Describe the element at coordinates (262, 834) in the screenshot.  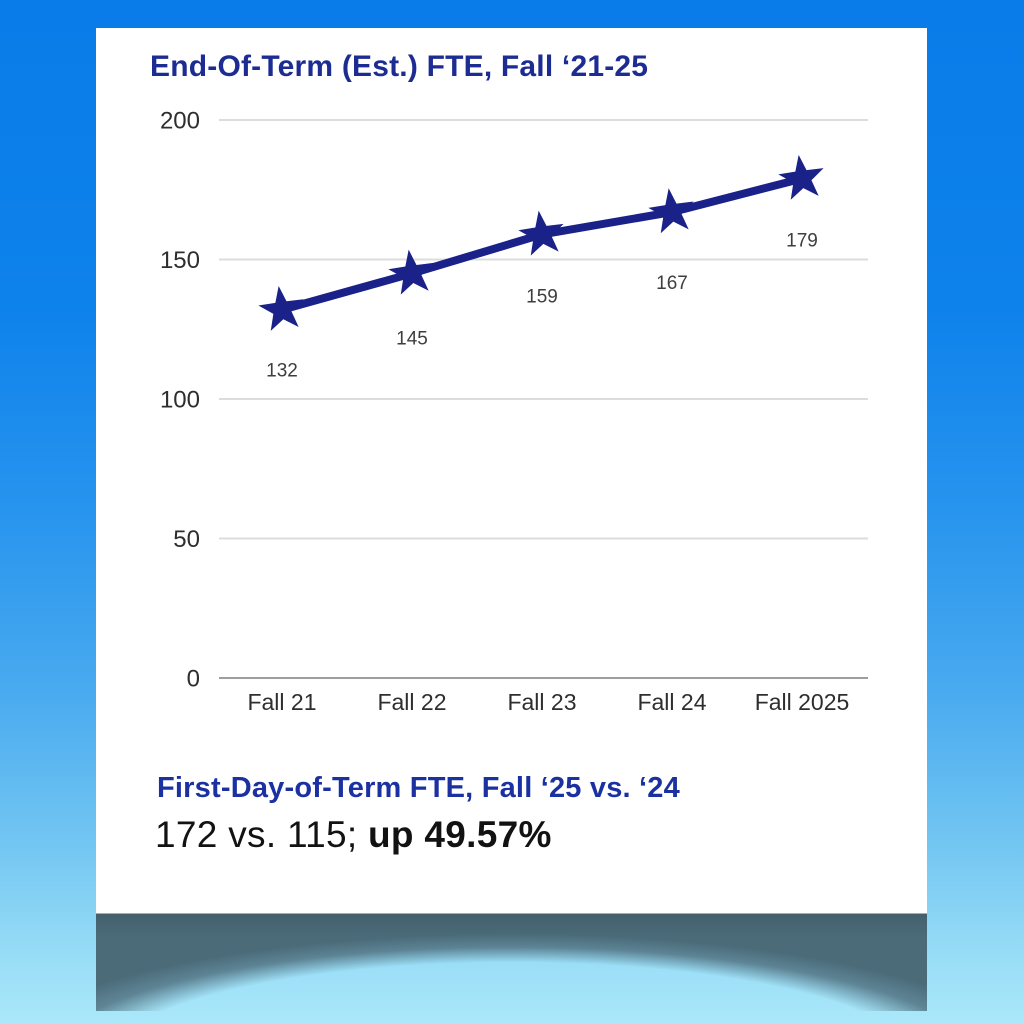
I see `stats-values: 172 vs. 115;` at that location.